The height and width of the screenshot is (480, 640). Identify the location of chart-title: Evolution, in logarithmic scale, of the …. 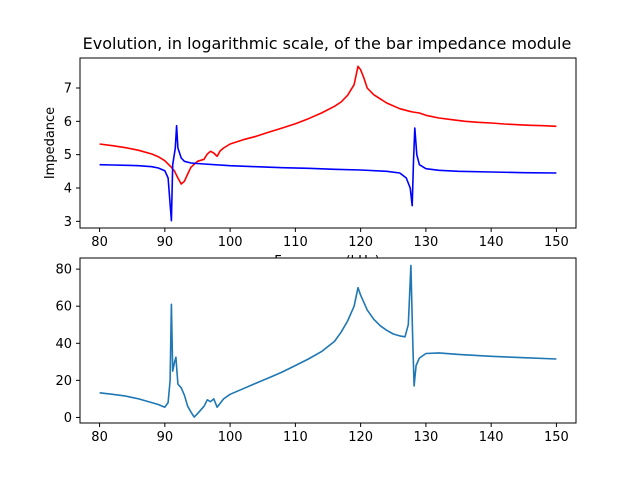
(327, 43).